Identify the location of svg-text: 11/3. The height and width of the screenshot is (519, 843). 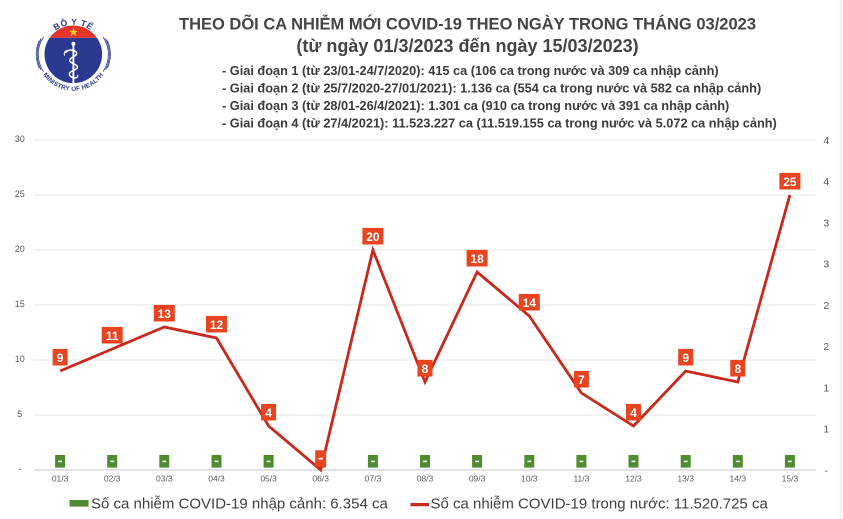
(581, 479).